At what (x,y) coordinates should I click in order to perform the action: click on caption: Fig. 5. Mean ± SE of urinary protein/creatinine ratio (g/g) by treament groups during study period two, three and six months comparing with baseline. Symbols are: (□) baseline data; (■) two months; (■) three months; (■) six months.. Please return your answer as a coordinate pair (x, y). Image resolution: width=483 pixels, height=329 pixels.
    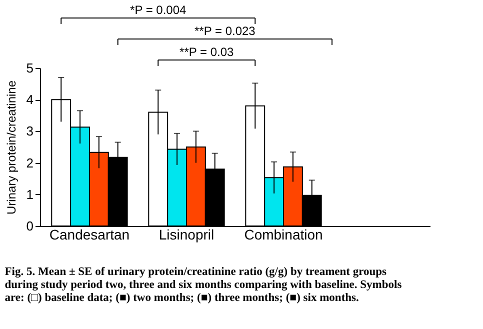
    Looking at the image, I should click on (203, 285).